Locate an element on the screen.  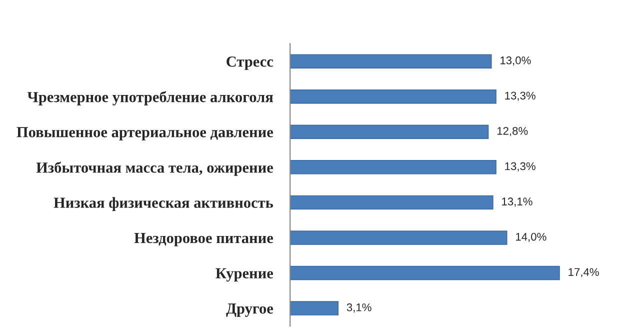
data-label: 17,4% is located at coordinates (583, 273).